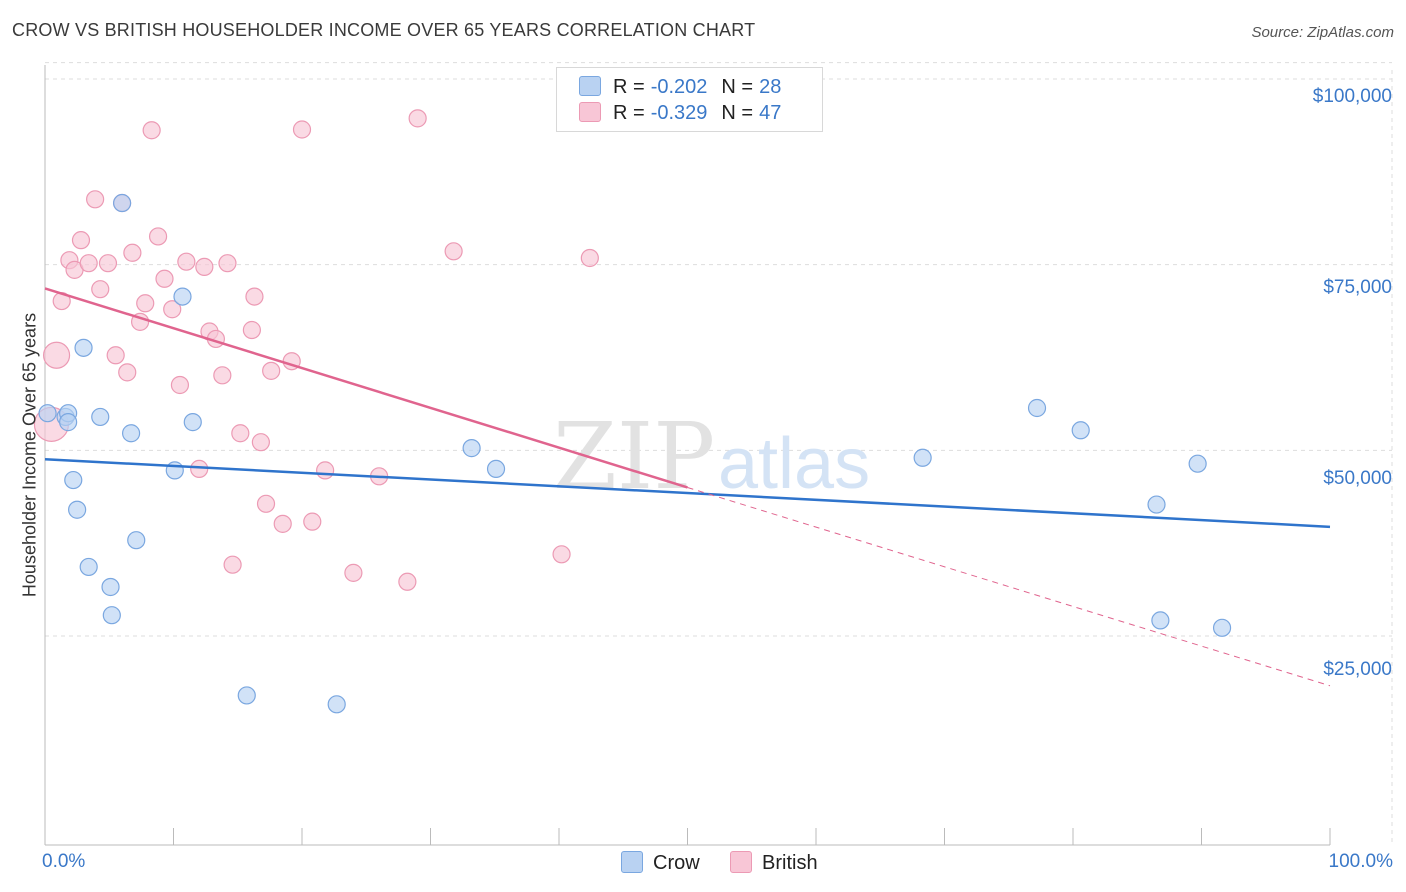  What do you see at coordinates (29, 455) in the screenshot?
I see `y-axis-label: Householder Income Over 65 years` at bounding box center [29, 455].